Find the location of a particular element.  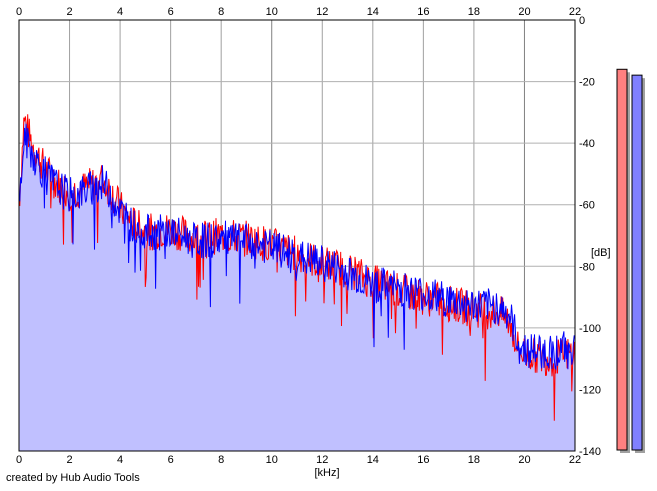

x-tick-label-bottom: 16 is located at coordinates (423, 460).